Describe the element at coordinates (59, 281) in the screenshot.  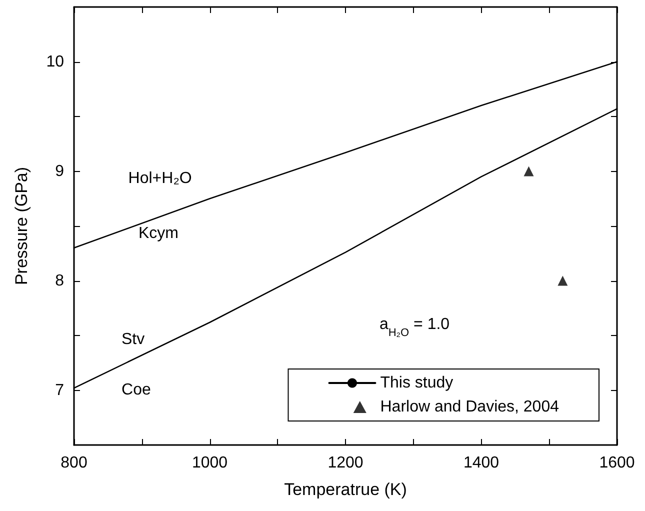
I see `y-tick-label: 8` at that location.